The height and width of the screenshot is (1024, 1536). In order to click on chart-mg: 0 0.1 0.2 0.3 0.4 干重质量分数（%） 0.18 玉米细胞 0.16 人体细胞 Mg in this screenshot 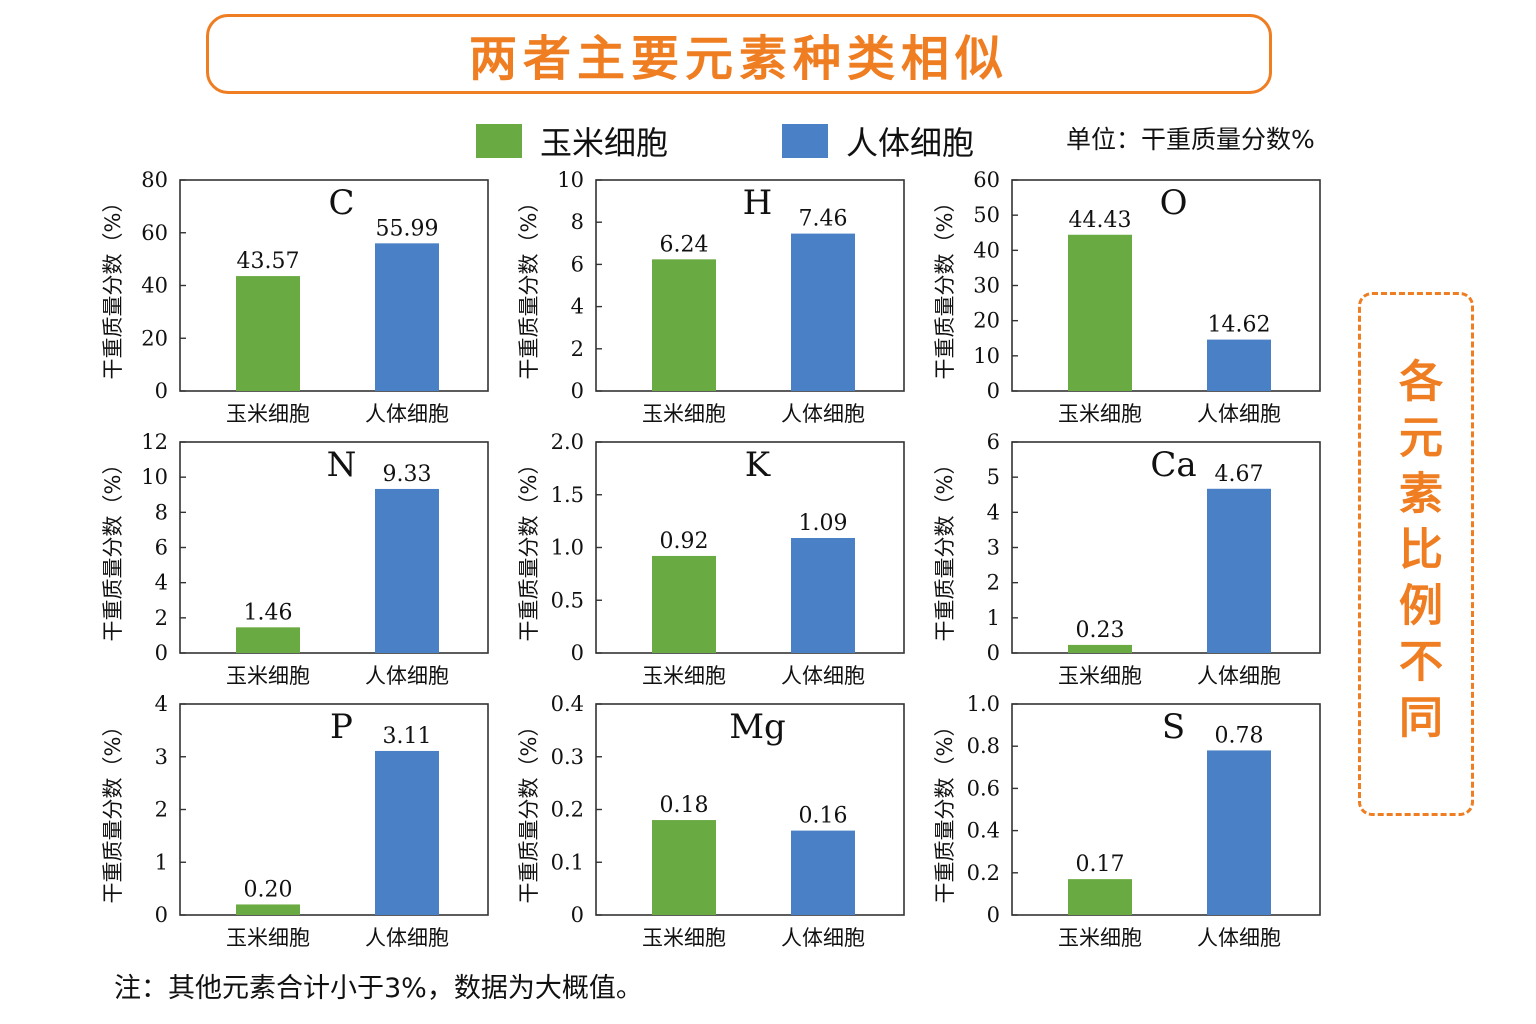, I will do `click(736, 825)`.